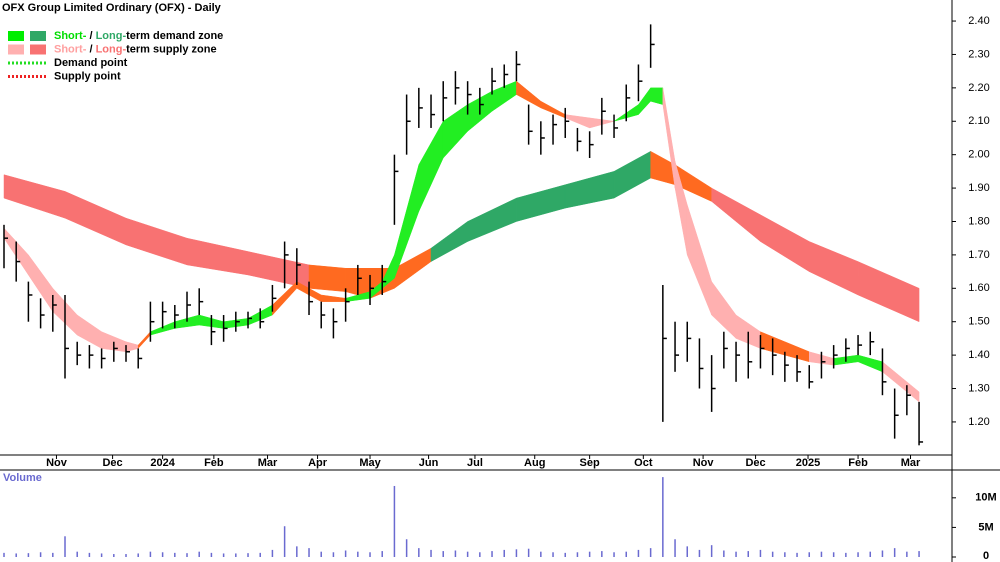 This screenshot has width=1000, height=562. I want to click on legend-label: Supply point, so click(87, 76).